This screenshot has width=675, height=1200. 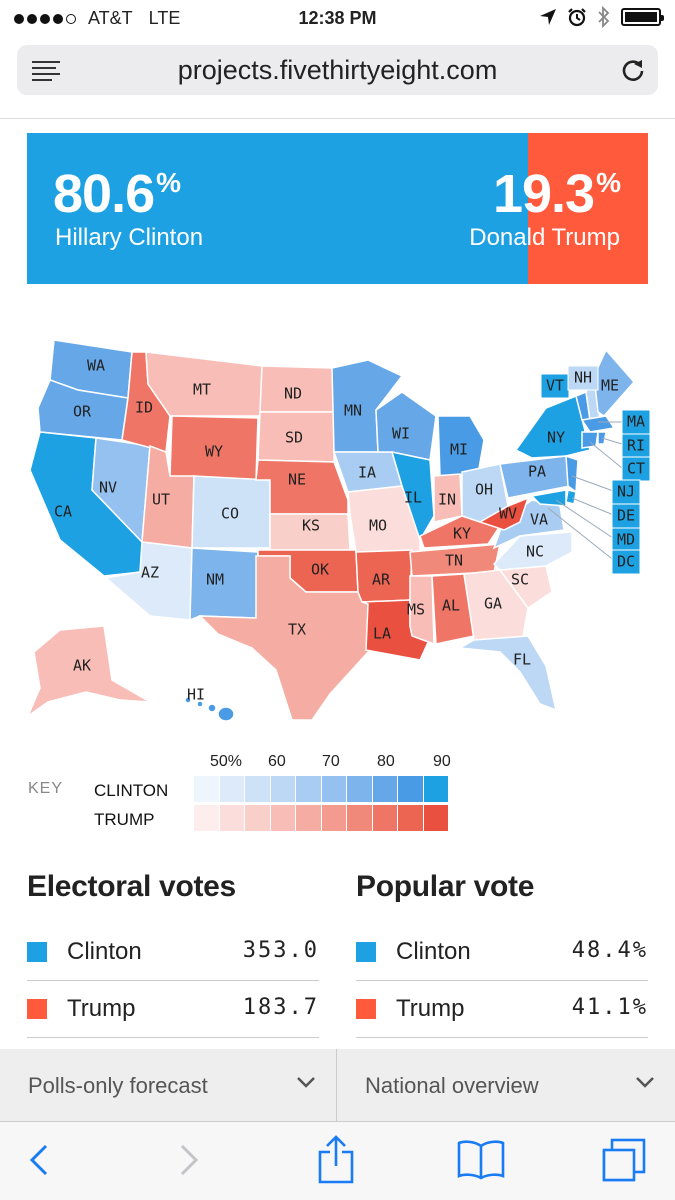 I want to click on state-ny, so click(x=552, y=426).